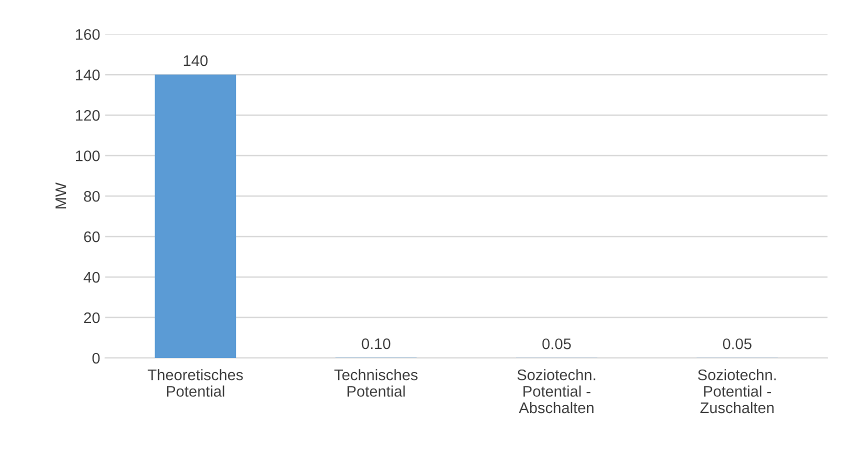  I want to click on x-tick-label: Soziotechn. Potential - Abschalten, so click(556, 391).